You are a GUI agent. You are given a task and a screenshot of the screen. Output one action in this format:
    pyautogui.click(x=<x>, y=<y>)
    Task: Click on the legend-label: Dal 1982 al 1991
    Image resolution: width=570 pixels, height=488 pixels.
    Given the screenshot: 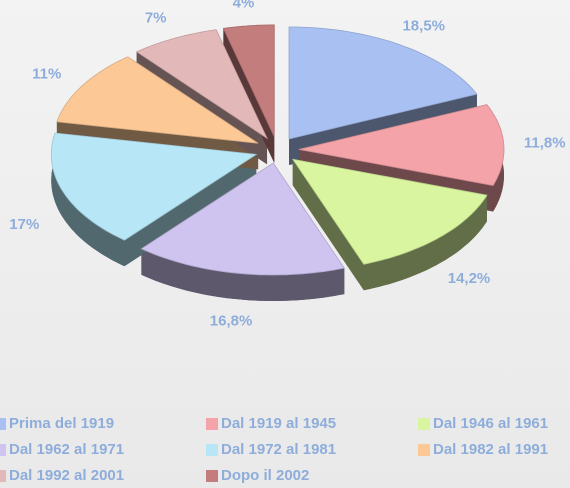 What is the action you would take?
    pyautogui.click(x=490, y=449)
    